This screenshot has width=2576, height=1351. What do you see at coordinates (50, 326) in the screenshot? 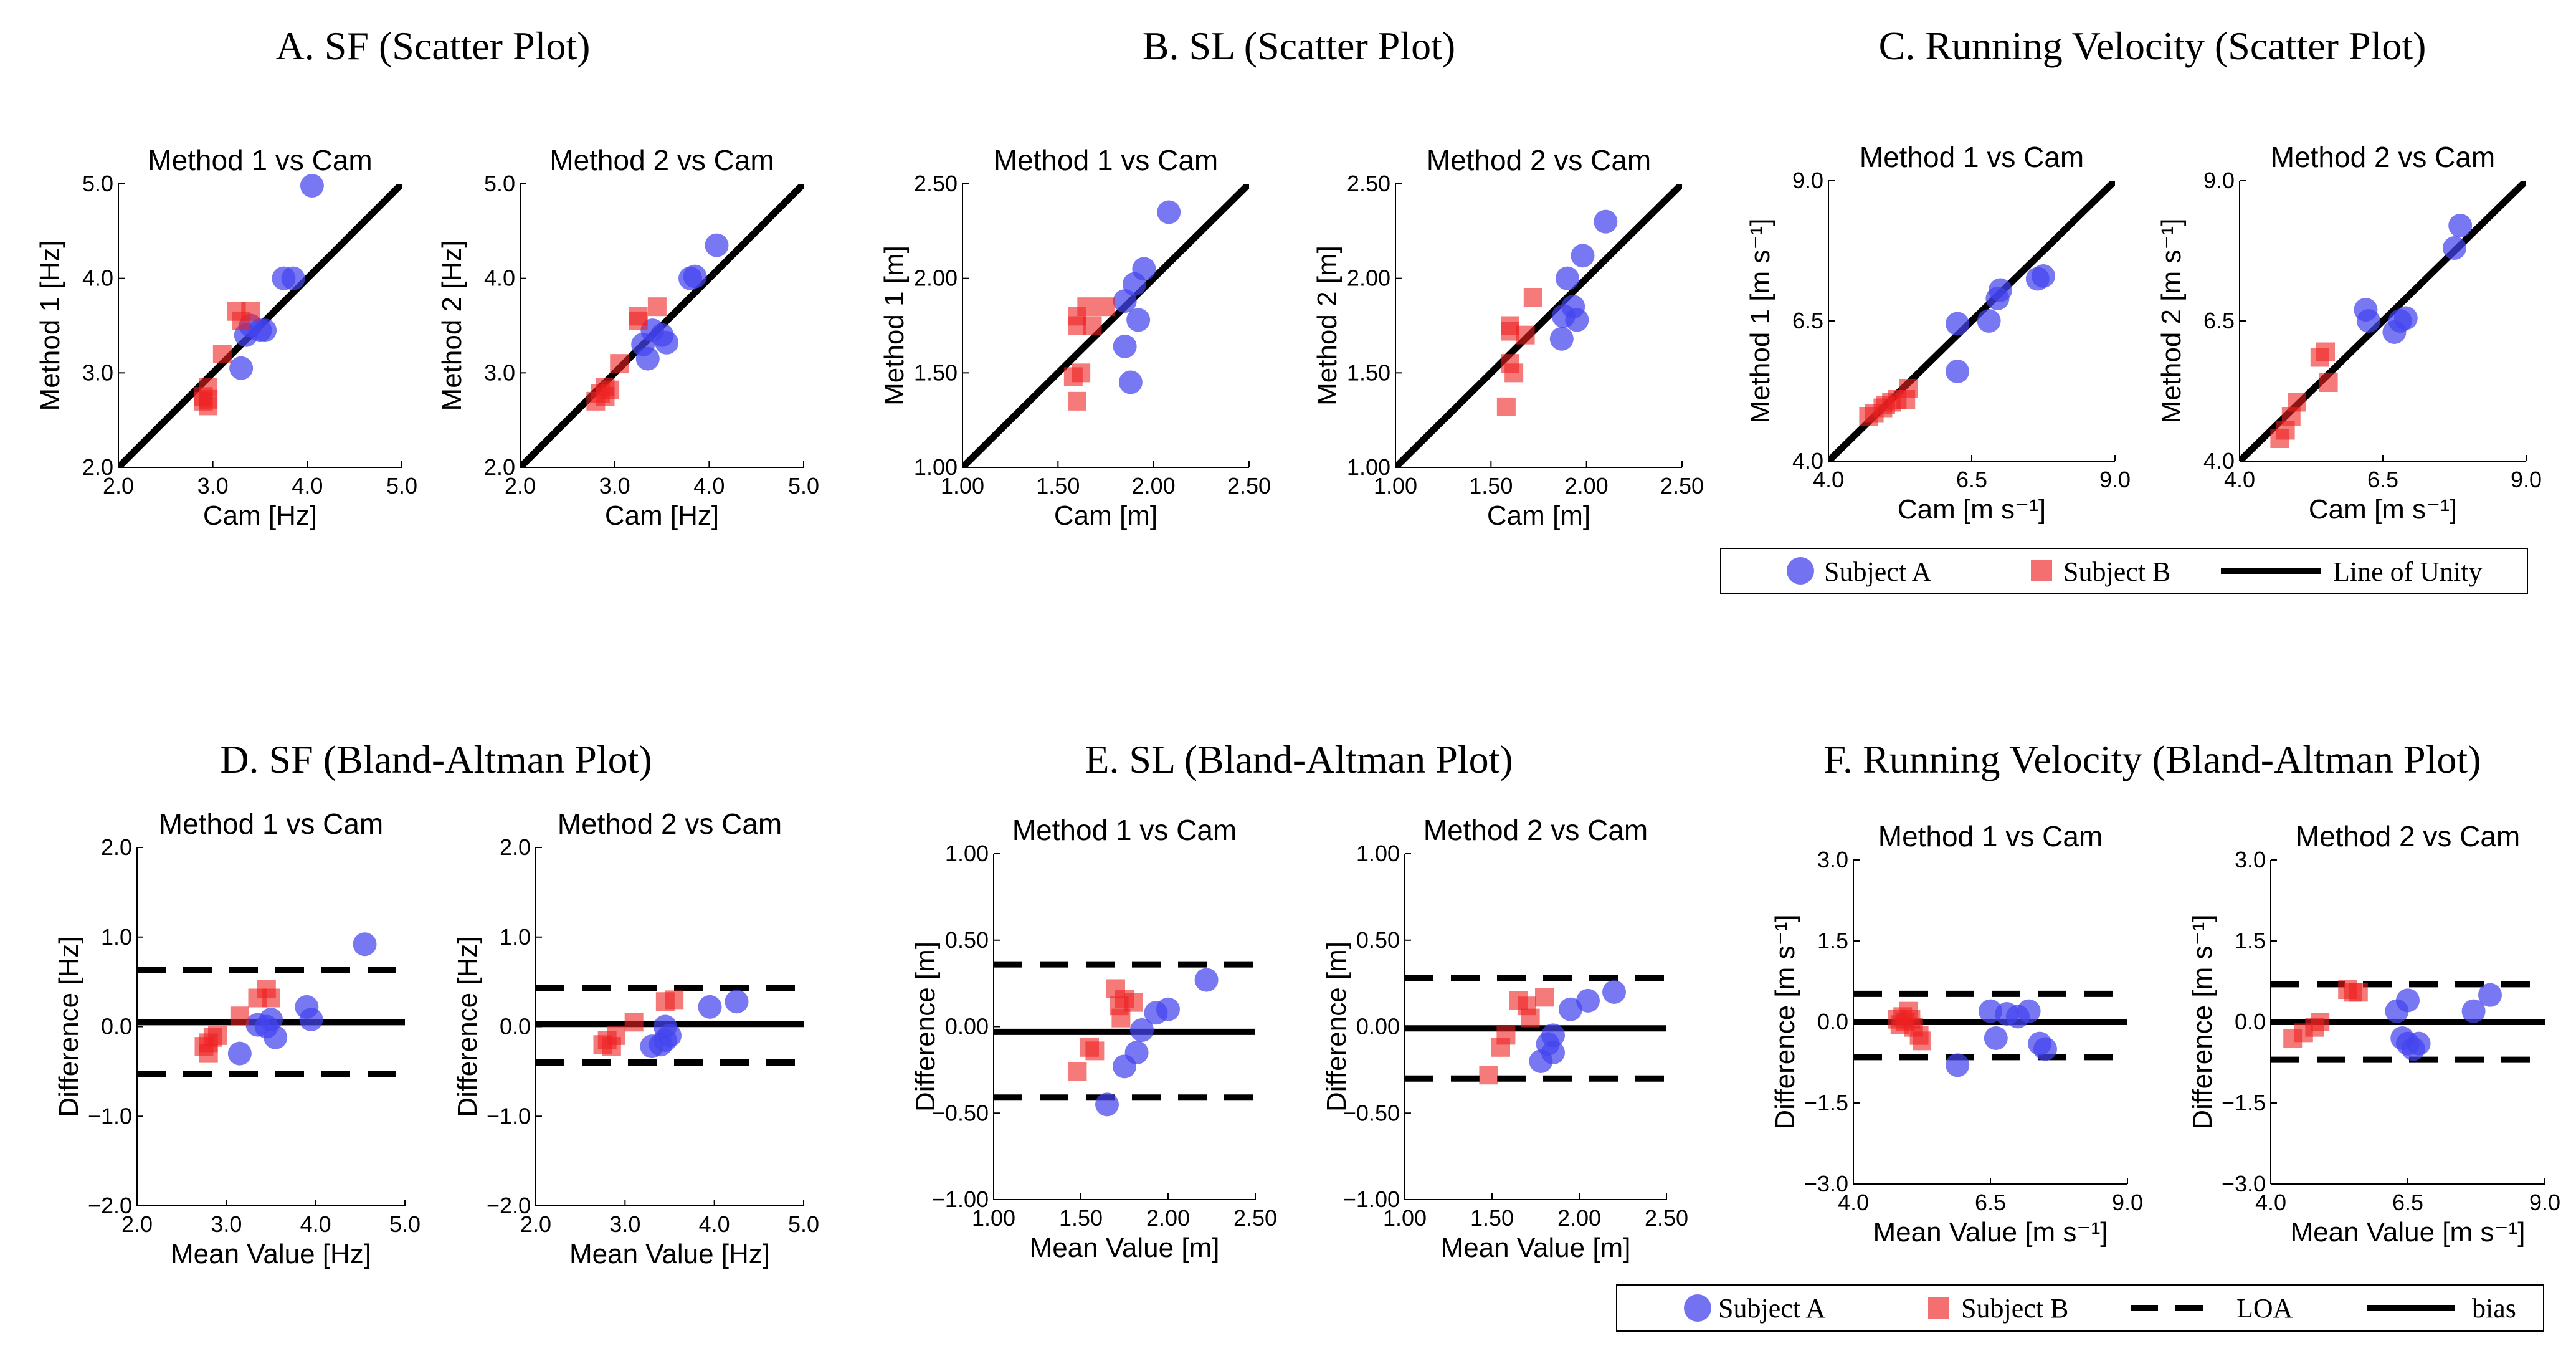
I see `y-axis-label: Method 1 [Hz]` at bounding box center [50, 326].